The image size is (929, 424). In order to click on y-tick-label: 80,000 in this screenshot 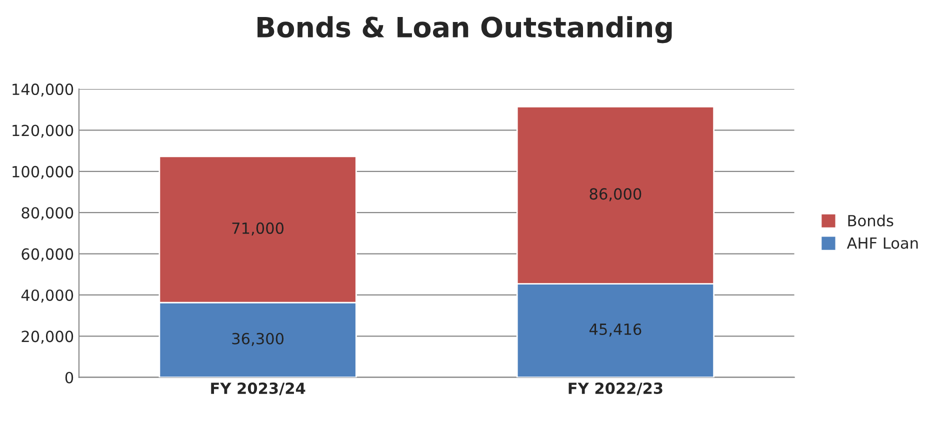, I will do `click(48, 213)`.